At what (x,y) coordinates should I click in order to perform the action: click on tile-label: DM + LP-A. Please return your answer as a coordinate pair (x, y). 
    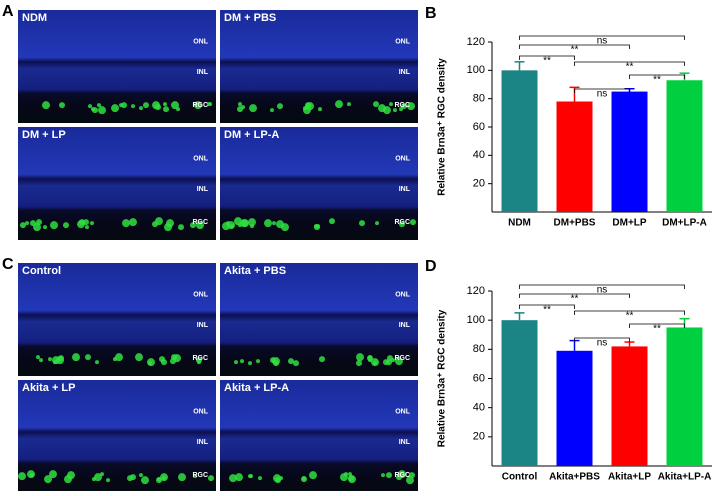
    Looking at the image, I should click on (251, 135).